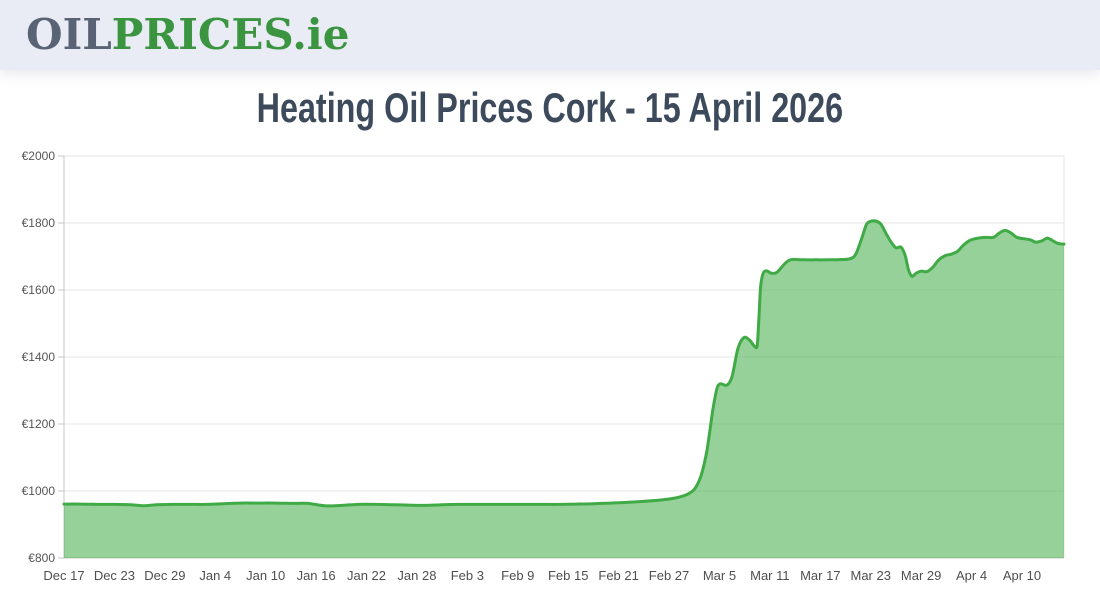 Image resolution: width=1100 pixels, height=600 pixels. What do you see at coordinates (39, 424) in the screenshot?
I see `y-axis-label: €1200` at bounding box center [39, 424].